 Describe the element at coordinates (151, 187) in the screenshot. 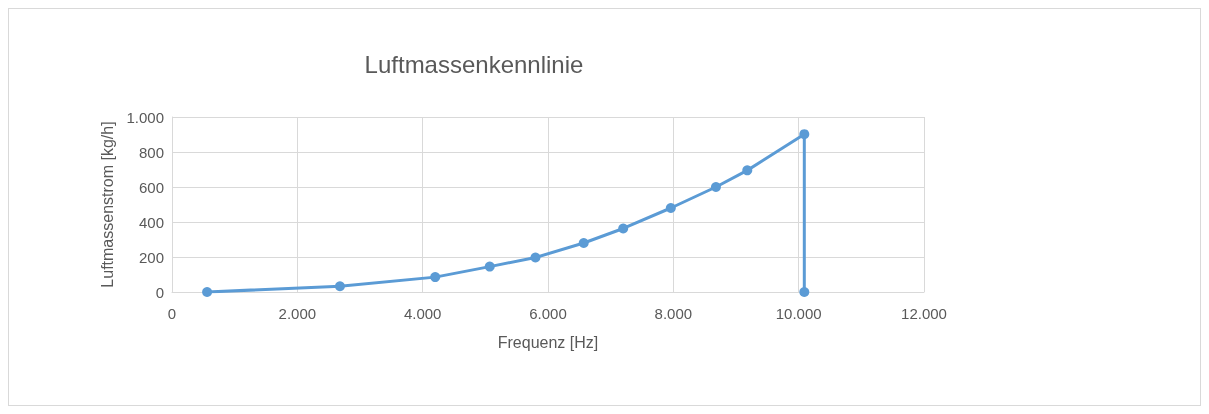

I see `y-tick-label: 600` at that location.